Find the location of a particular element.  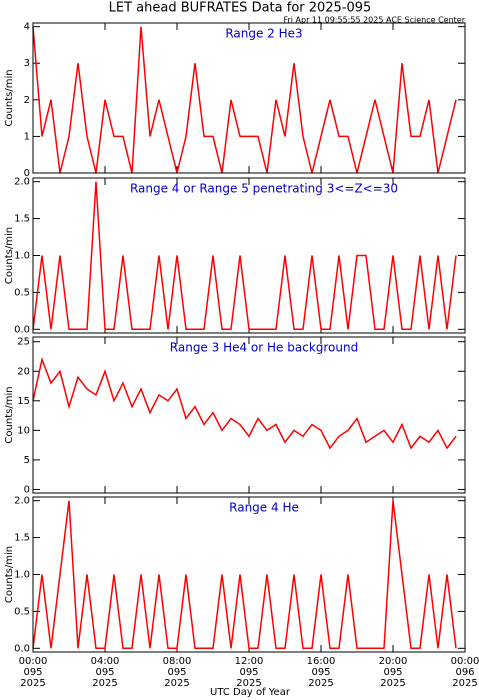

y-tick-label: 25 is located at coordinates (23, 342).